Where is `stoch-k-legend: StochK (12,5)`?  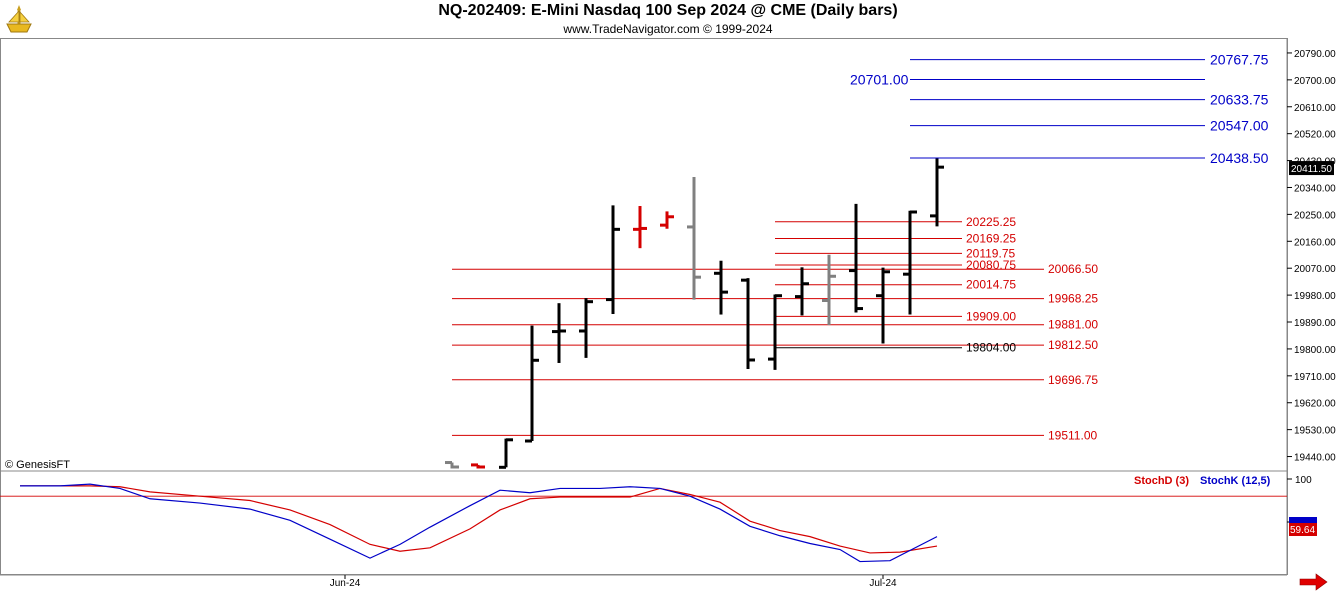 stoch-k-legend: StochK (12,5) is located at coordinates (1235, 481).